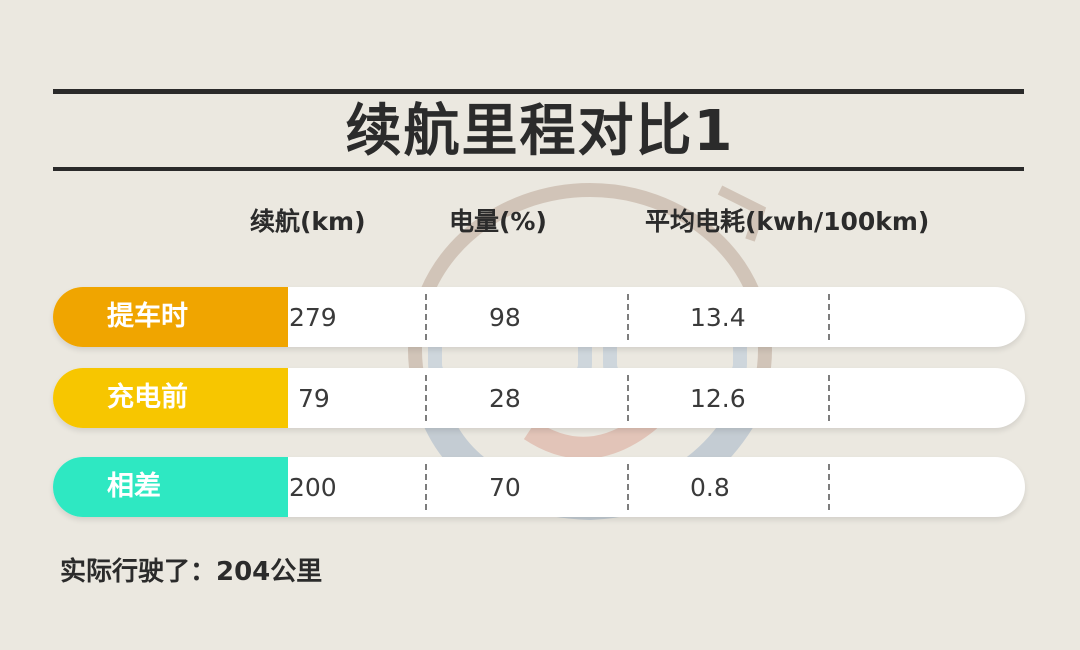 The height and width of the screenshot is (650, 1080). I want to click on range-cell: 200, so click(313, 487).